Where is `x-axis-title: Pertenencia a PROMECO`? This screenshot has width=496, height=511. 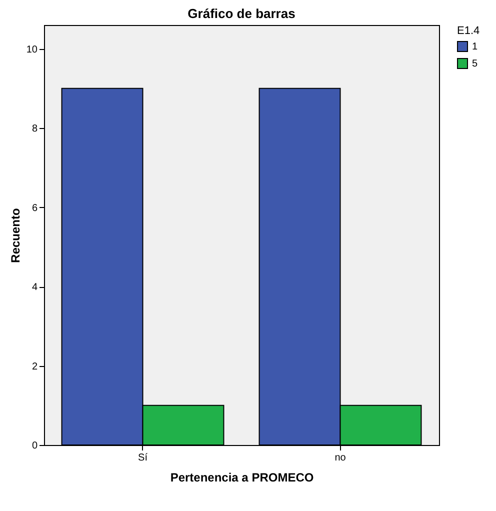 x-axis-title: Pertenencia a PROMECO is located at coordinates (242, 477).